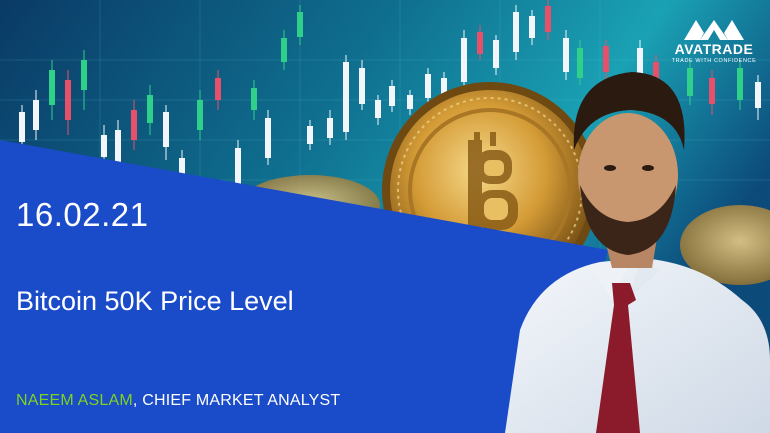 The height and width of the screenshot is (433, 770). What do you see at coordinates (155, 301) in the screenshot?
I see `headline: Bitcoin 50K Price Level` at bounding box center [155, 301].